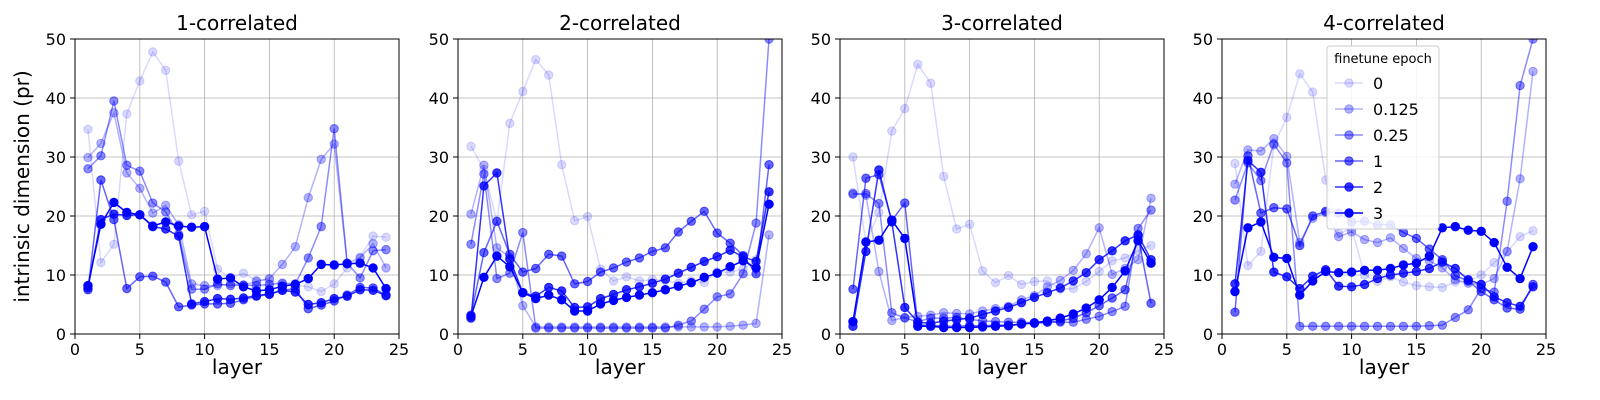 The height and width of the screenshot is (400, 1600). Describe the element at coordinates (1481, 349) in the screenshot. I see `x-tick-label: 20` at that location.